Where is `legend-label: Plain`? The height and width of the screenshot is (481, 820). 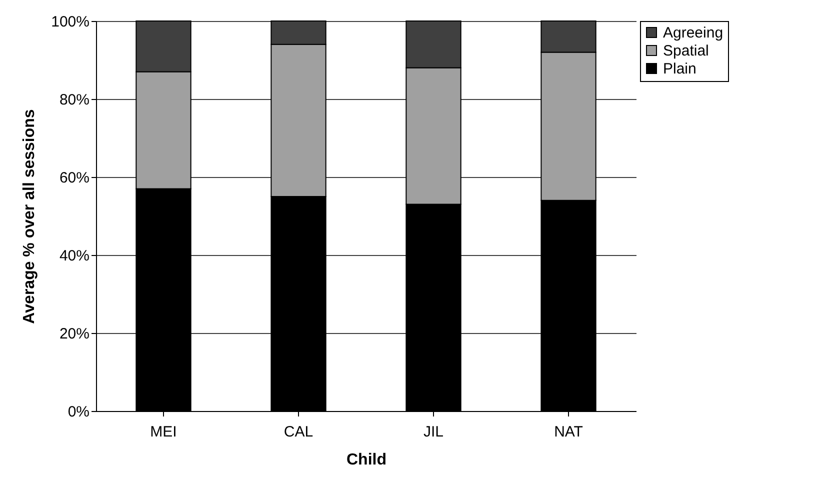 legend-label: Plain is located at coordinates (679, 69).